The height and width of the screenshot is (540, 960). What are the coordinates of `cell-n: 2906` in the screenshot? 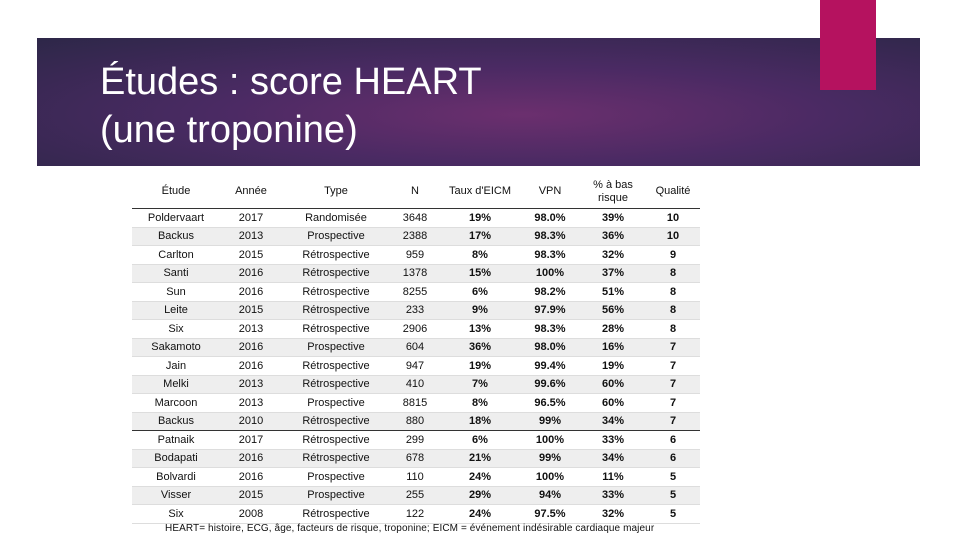 It's located at (415, 328).